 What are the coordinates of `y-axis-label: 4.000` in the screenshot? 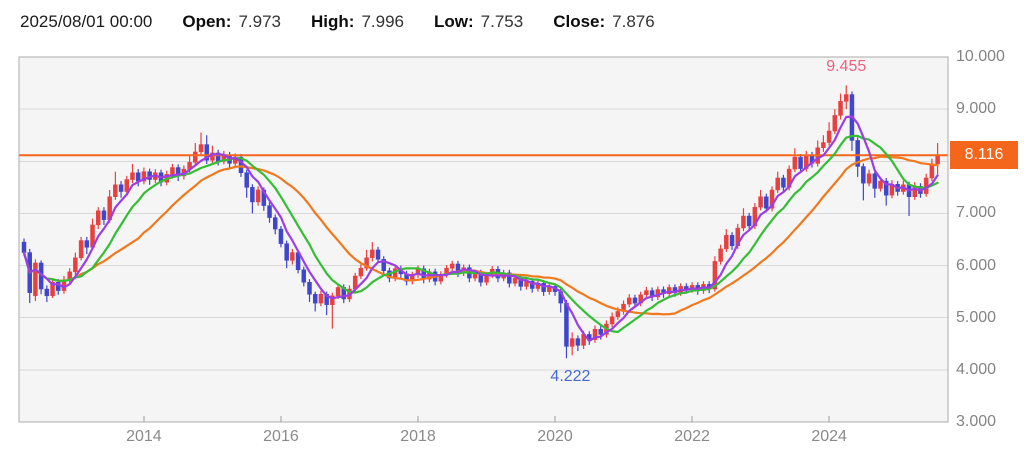 It's located at (976, 369).